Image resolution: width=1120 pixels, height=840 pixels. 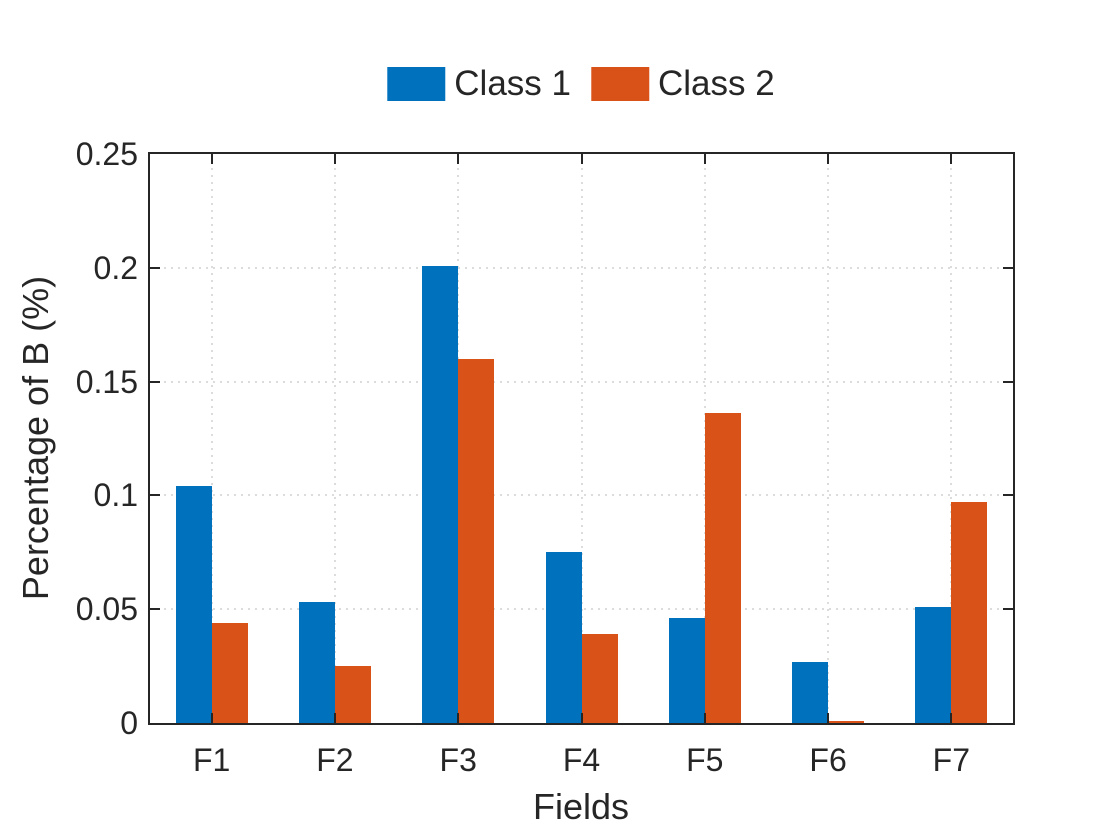 I want to click on tick-x-bottom-f3, so click(x=458, y=718).